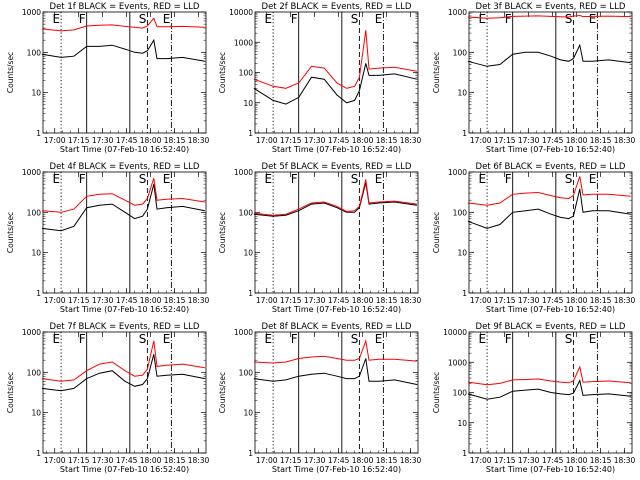 This screenshot has height=480, width=640. Describe the element at coordinates (337, 167) in the screenshot. I see `panel-title: Det 5f BLACK = Events, RED = LLD` at that location.